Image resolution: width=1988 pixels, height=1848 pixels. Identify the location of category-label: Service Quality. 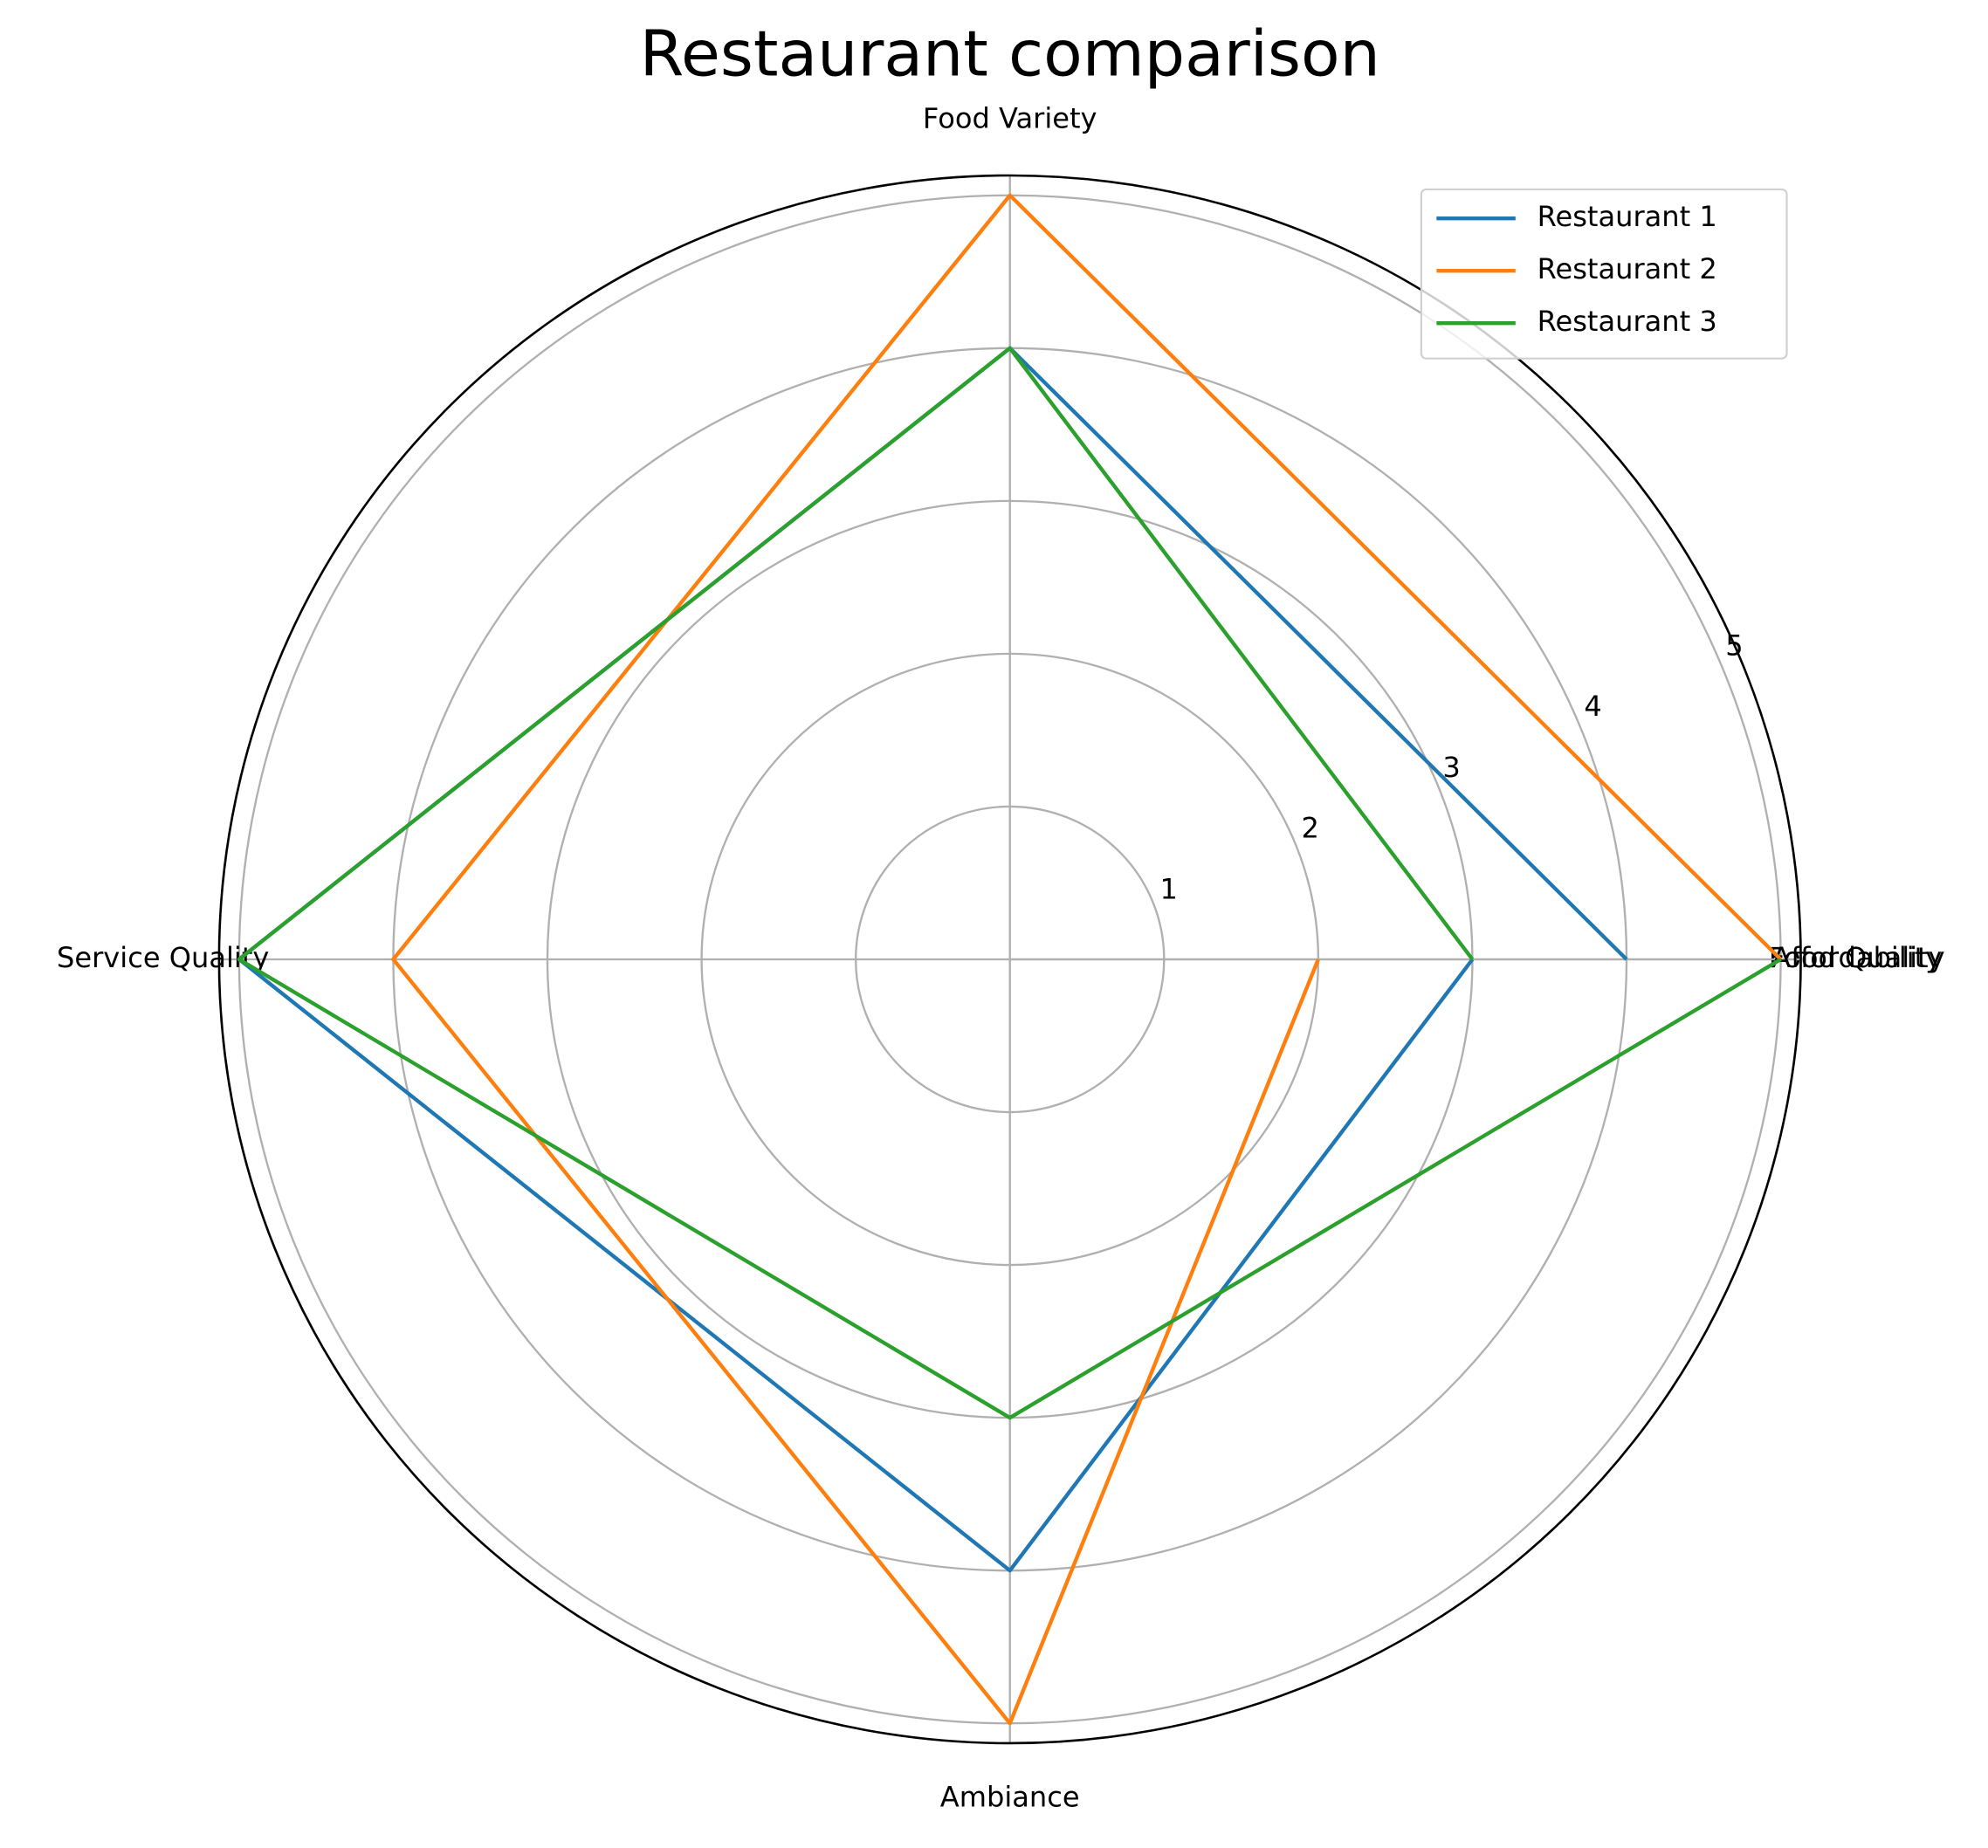
(163, 958).